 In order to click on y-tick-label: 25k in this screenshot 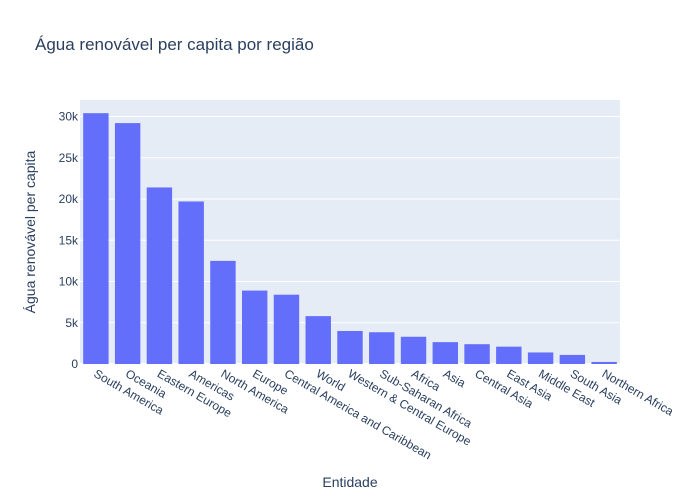, I will do `click(69, 158)`.